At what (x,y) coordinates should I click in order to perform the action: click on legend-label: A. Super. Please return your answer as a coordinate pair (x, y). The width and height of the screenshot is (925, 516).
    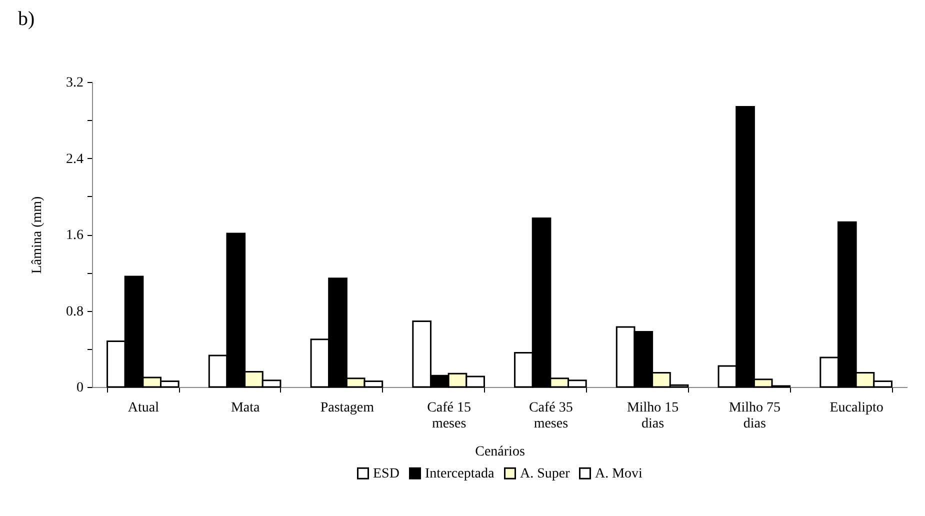
    Looking at the image, I should click on (545, 474).